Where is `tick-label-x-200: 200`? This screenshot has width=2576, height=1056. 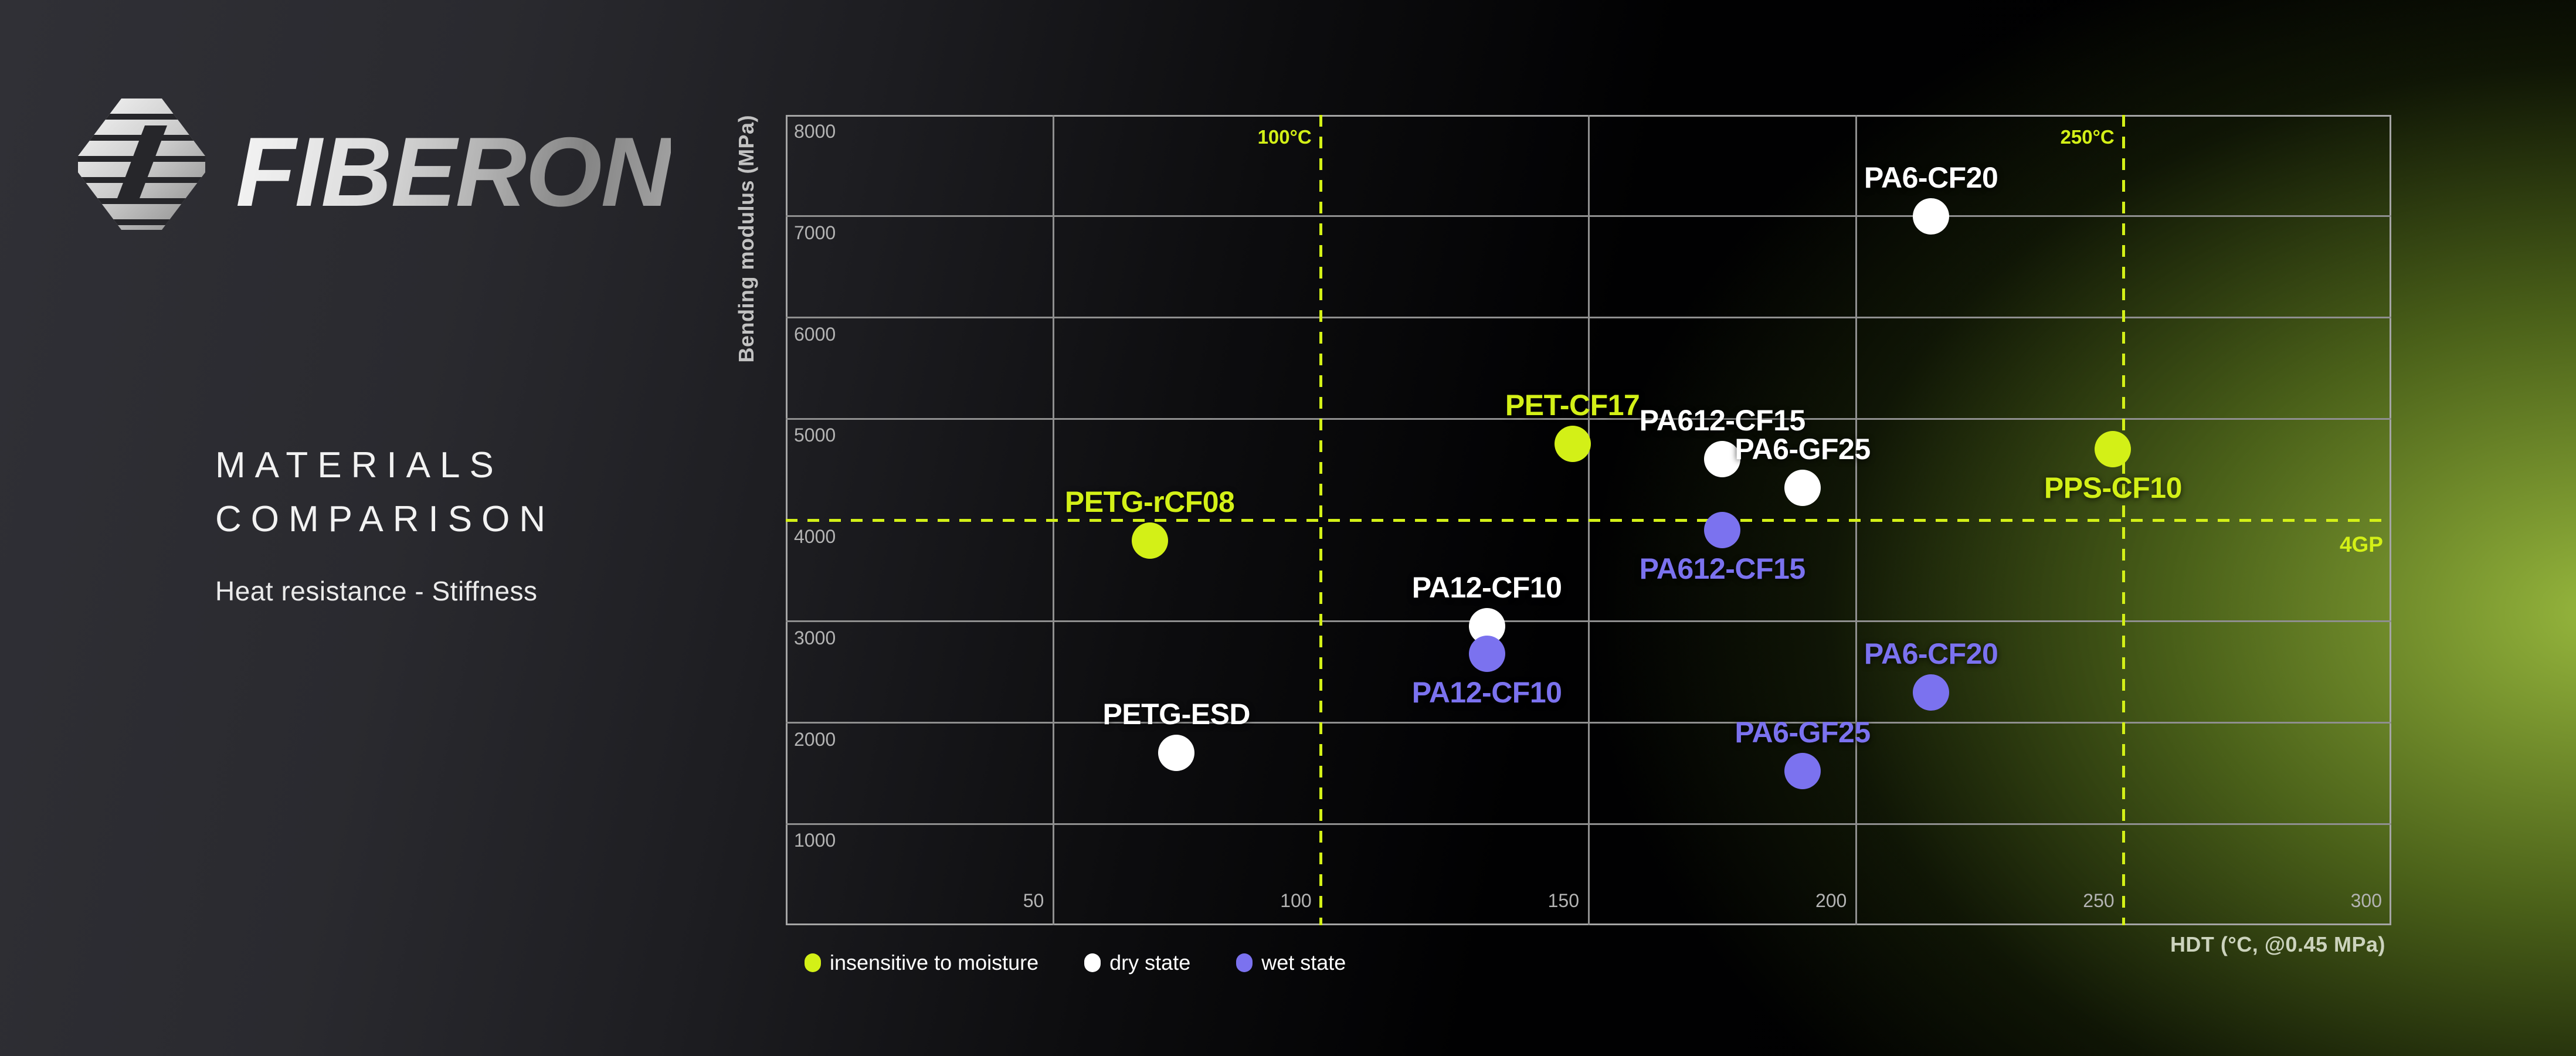
tick-label-x-200: 200 is located at coordinates (1831, 900).